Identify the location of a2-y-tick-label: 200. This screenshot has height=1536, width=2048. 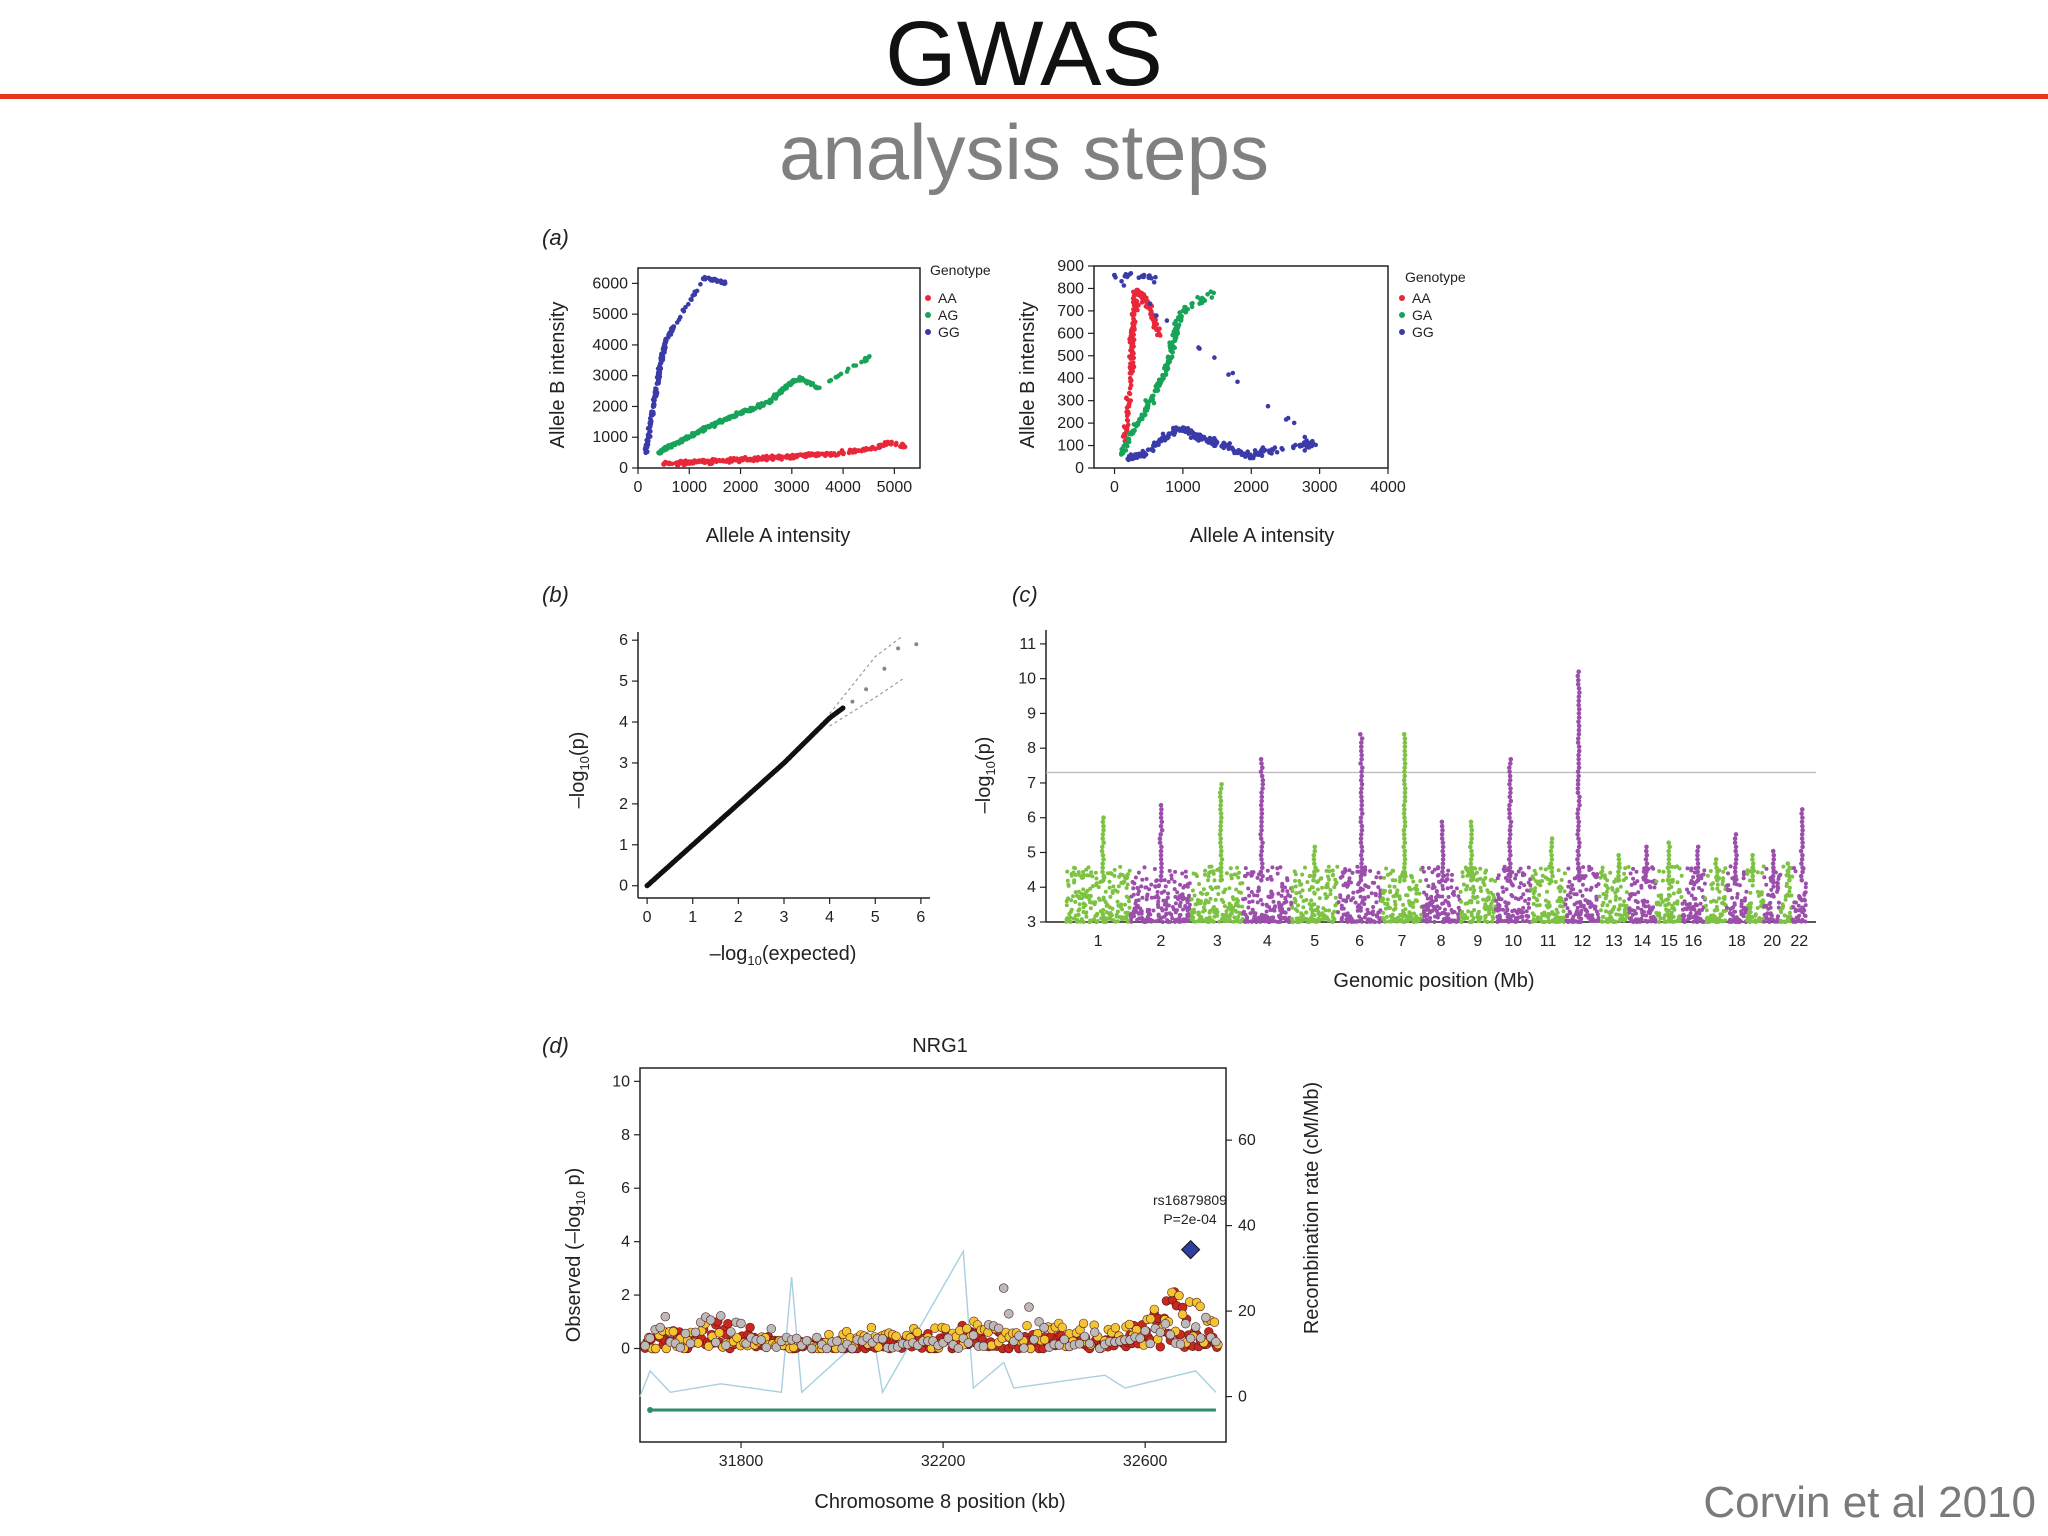
(1070, 423).